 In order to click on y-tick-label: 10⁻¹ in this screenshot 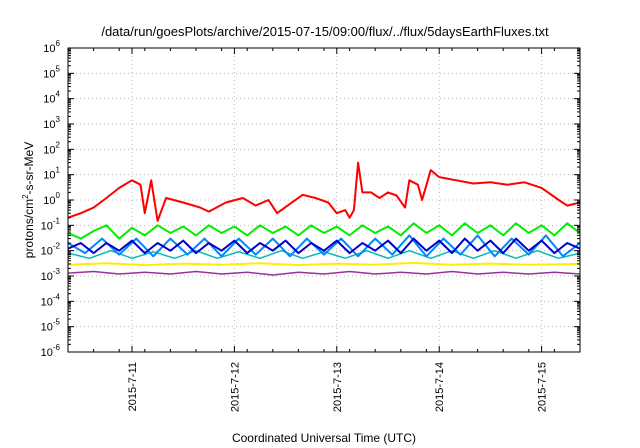, I will do `click(51, 224)`.